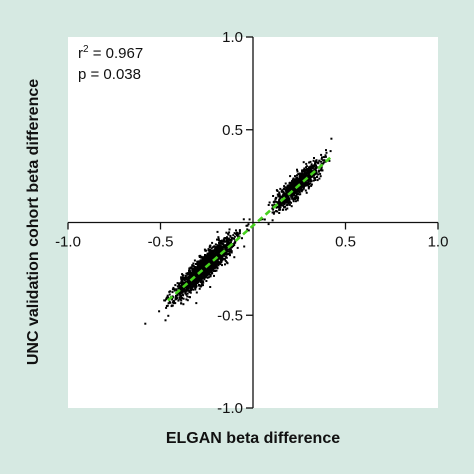 This screenshot has height=474, width=474. I want to click on x-axis-title: ELGAN beta difference, so click(253, 438).